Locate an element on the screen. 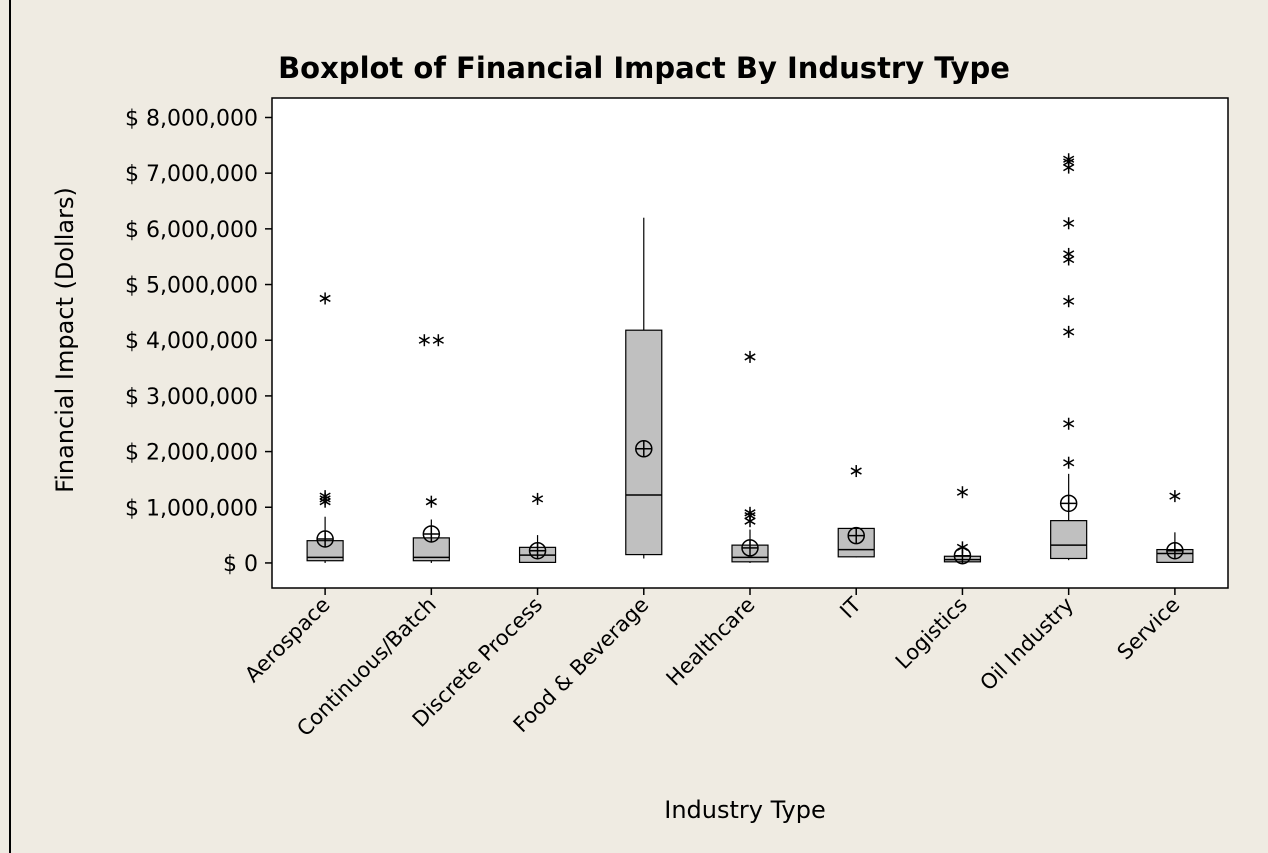 The image size is (1268, 853). y-tick-label: $ 7,000,000 is located at coordinates (191, 174).